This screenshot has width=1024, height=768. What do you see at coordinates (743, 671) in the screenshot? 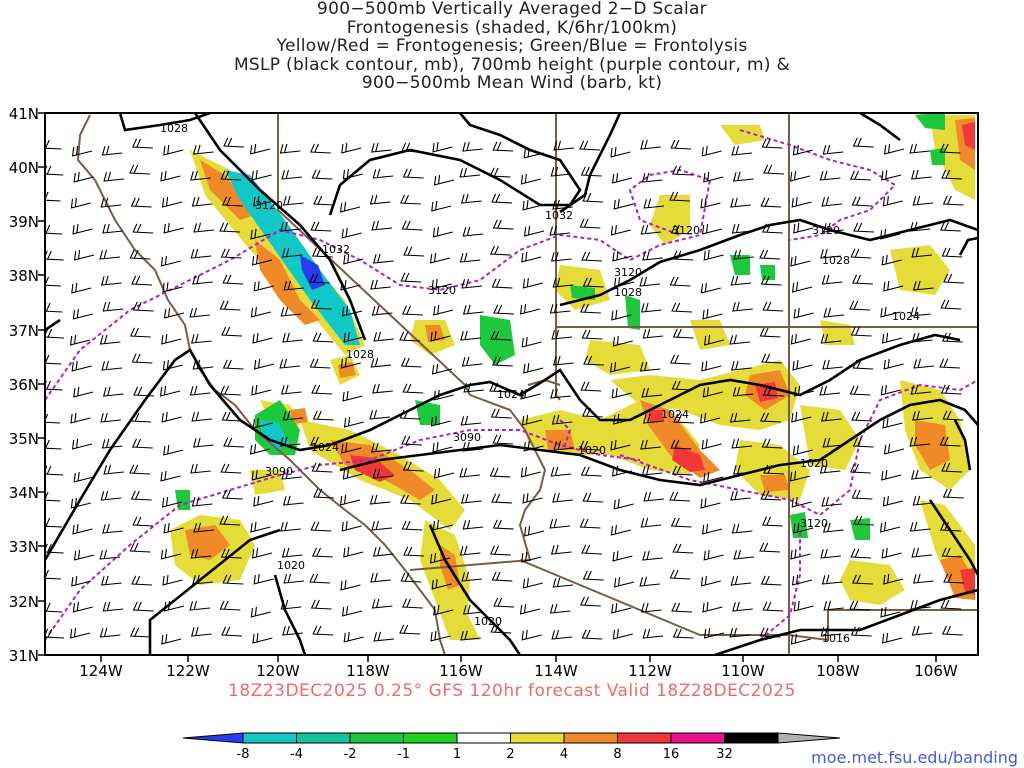
I see `lon-label: 110W` at bounding box center [743, 671].